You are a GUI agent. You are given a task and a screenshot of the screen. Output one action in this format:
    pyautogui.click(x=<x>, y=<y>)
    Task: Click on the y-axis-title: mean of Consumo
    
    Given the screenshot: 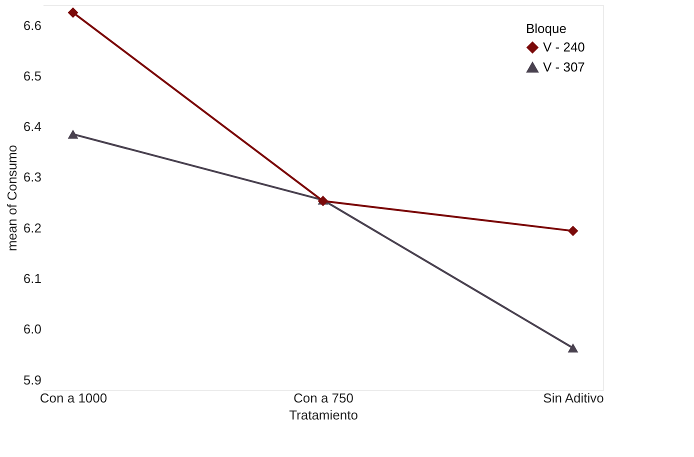 What is the action you would take?
    pyautogui.click(x=12, y=198)
    